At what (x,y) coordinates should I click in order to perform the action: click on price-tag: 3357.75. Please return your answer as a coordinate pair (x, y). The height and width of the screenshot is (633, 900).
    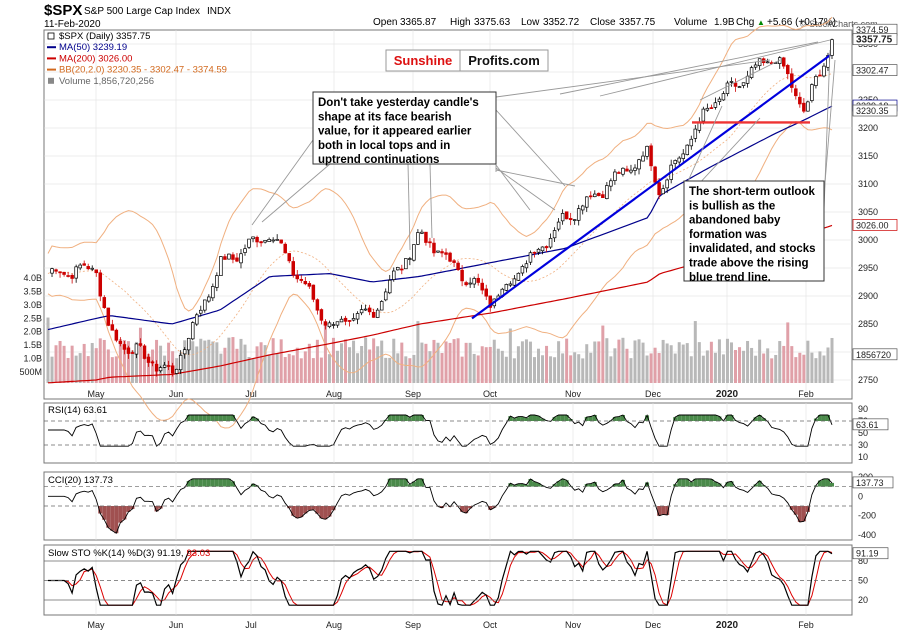
    Looking at the image, I should click on (874, 40).